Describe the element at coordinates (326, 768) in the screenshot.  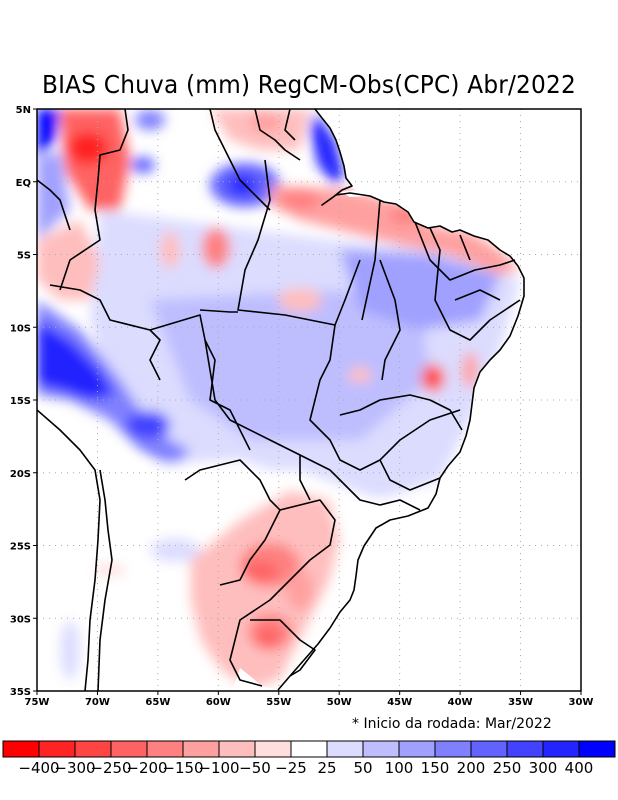
I see `colorbar-label: 25` at that location.